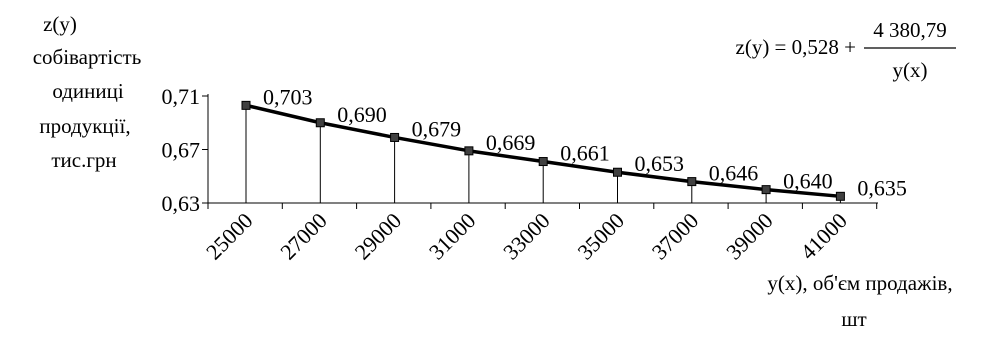  What do you see at coordinates (437, 128) in the screenshot?
I see `data-label: 0,679` at bounding box center [437, 128].